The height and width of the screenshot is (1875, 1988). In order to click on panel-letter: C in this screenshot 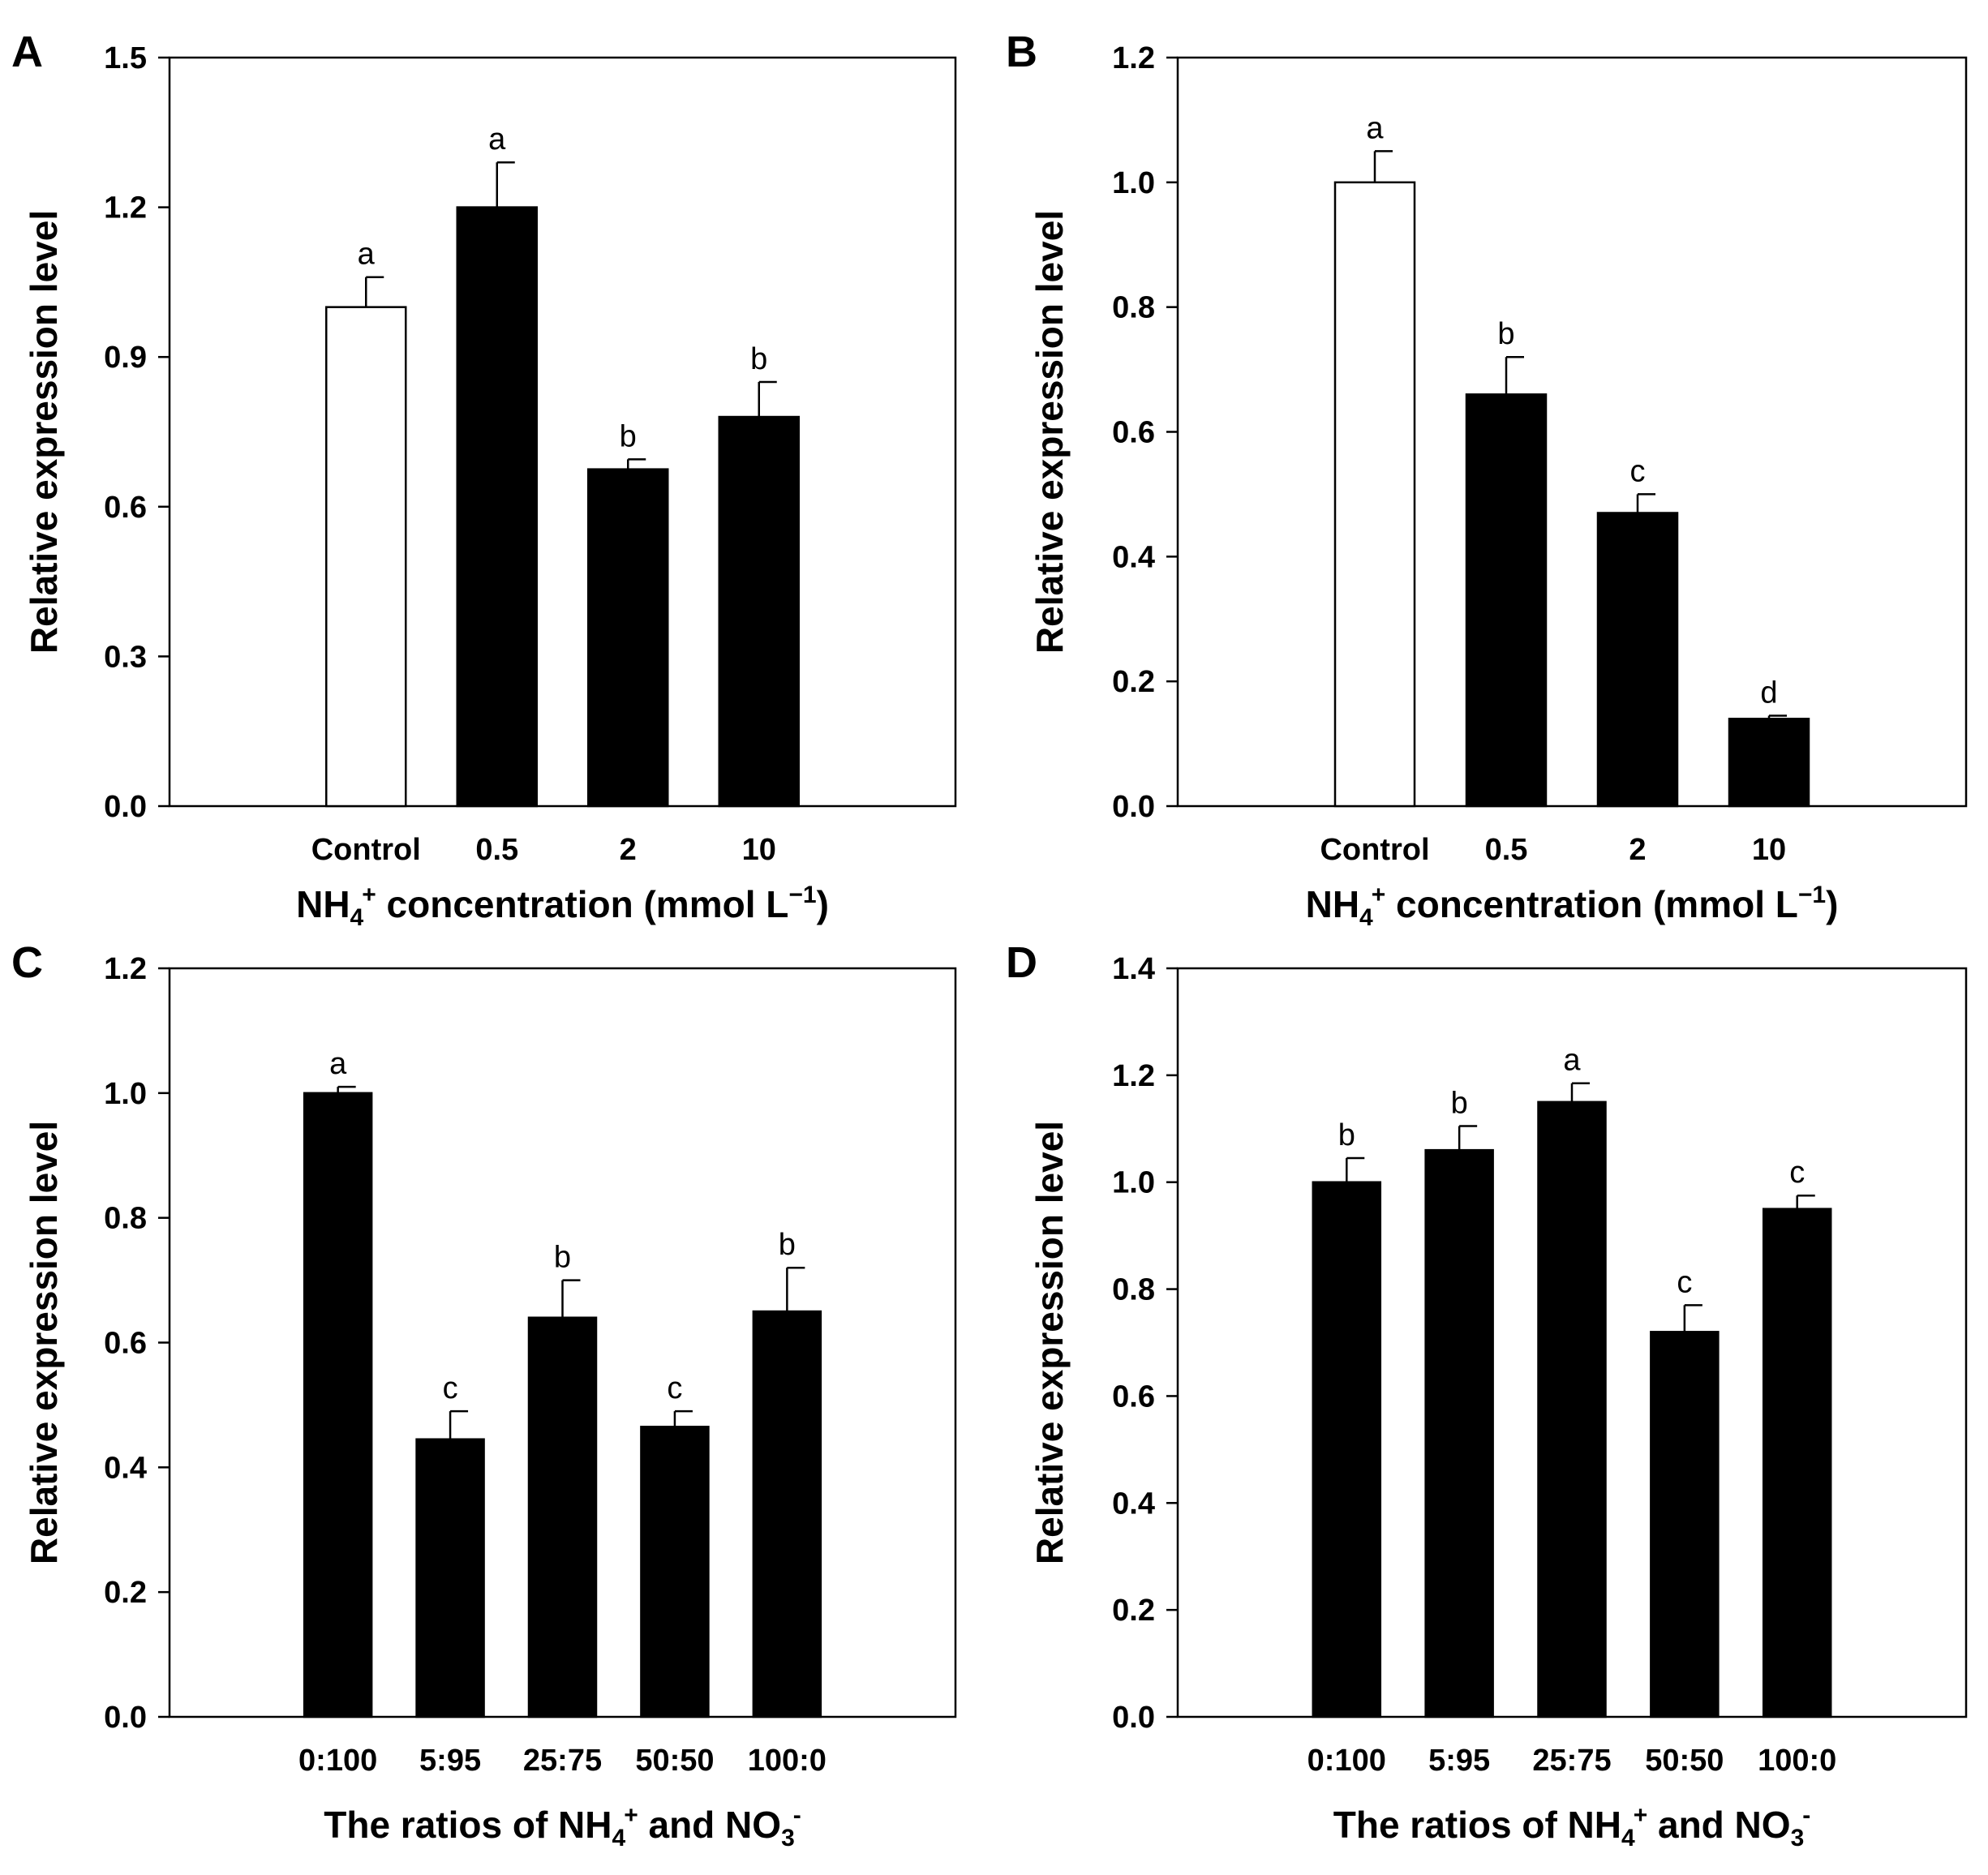, I will do `click(27, 963)`.